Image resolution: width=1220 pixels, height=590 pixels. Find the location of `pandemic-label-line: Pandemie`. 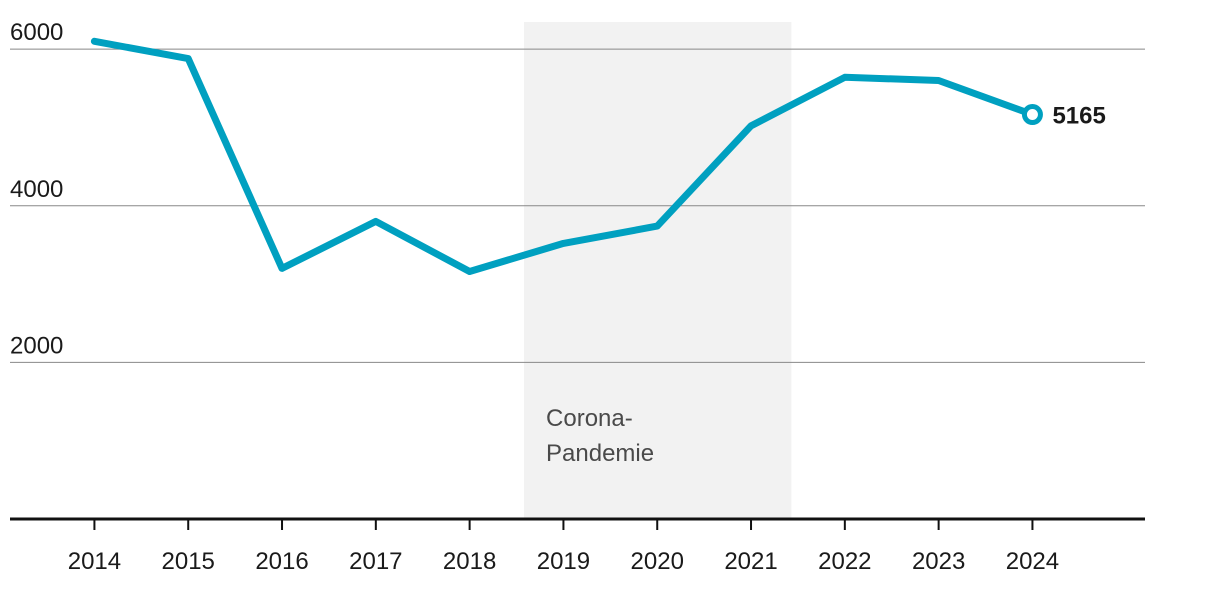

pandemic-label-line: Pandemie is located at coordinates (600, 453).